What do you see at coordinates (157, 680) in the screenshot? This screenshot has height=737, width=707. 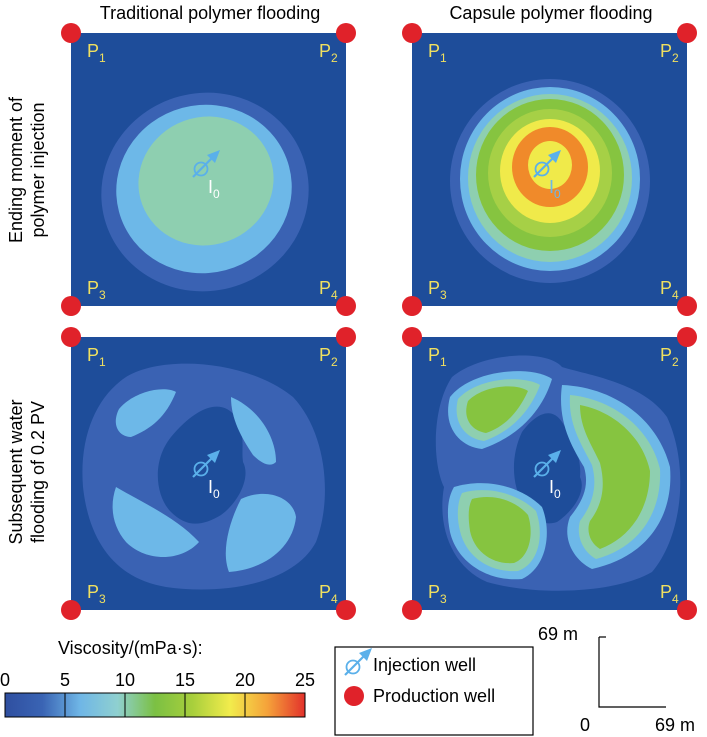 I see `colorbar-ticks: 0 5 10 15 20 25` at bounding box center [157, 680].